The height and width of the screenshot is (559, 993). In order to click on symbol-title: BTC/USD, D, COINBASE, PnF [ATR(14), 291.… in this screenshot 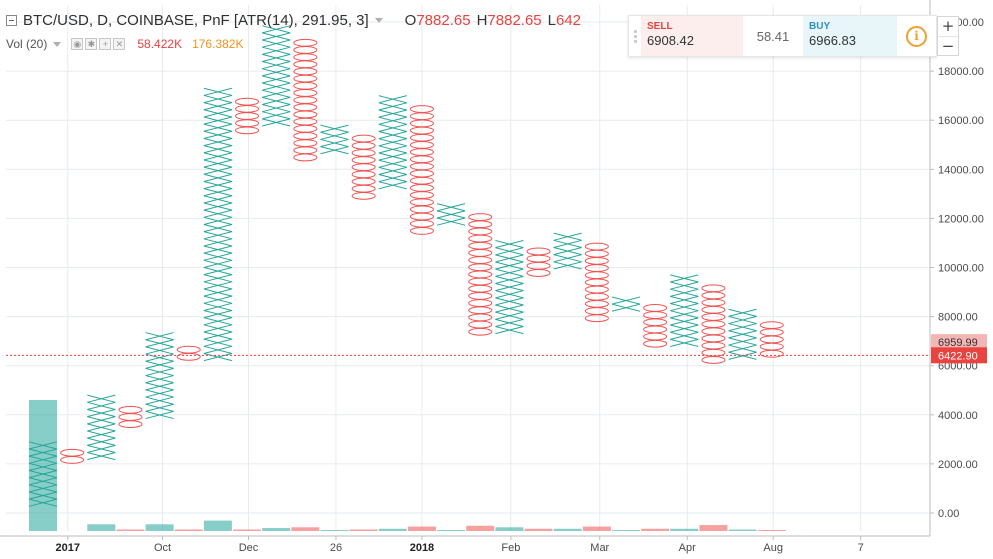, I will do `click(196, 20)`.